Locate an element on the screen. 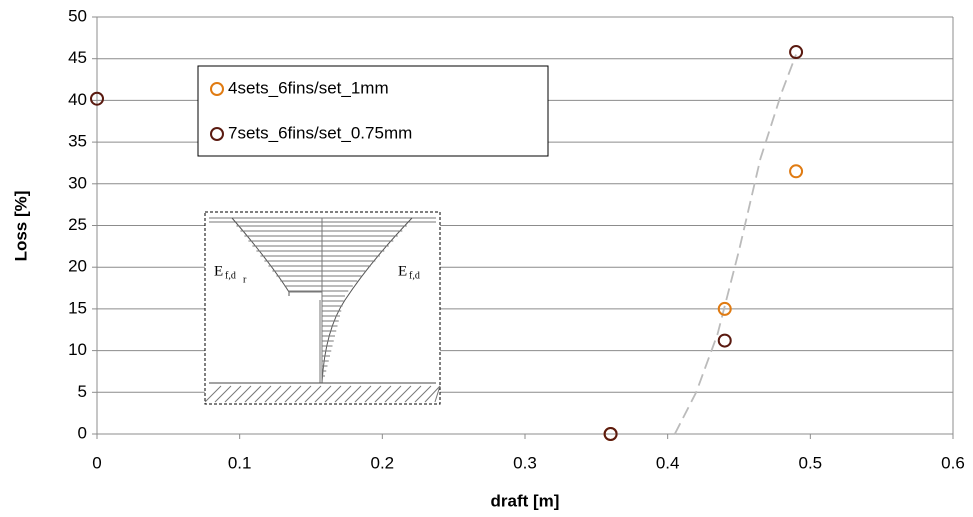 Image resolution: width=973 pixels, height=517 pixels. inset: E f,d r E f,d is located at coordinates (322, 308).